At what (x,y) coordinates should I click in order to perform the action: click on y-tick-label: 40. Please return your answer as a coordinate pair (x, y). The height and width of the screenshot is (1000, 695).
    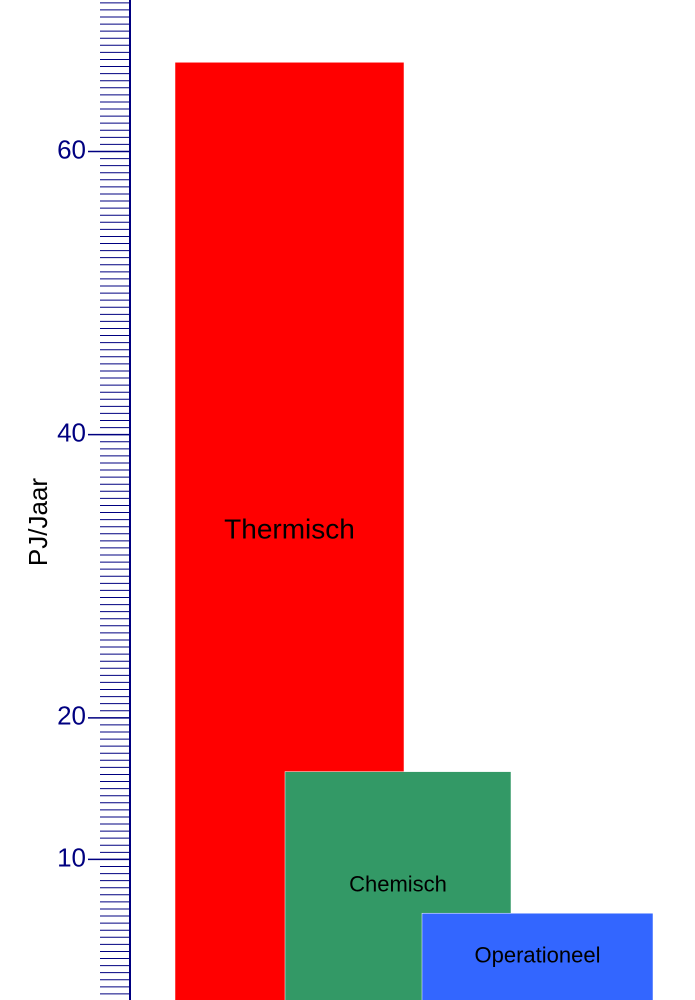
    Looking at the image, I should click on (71, 433).